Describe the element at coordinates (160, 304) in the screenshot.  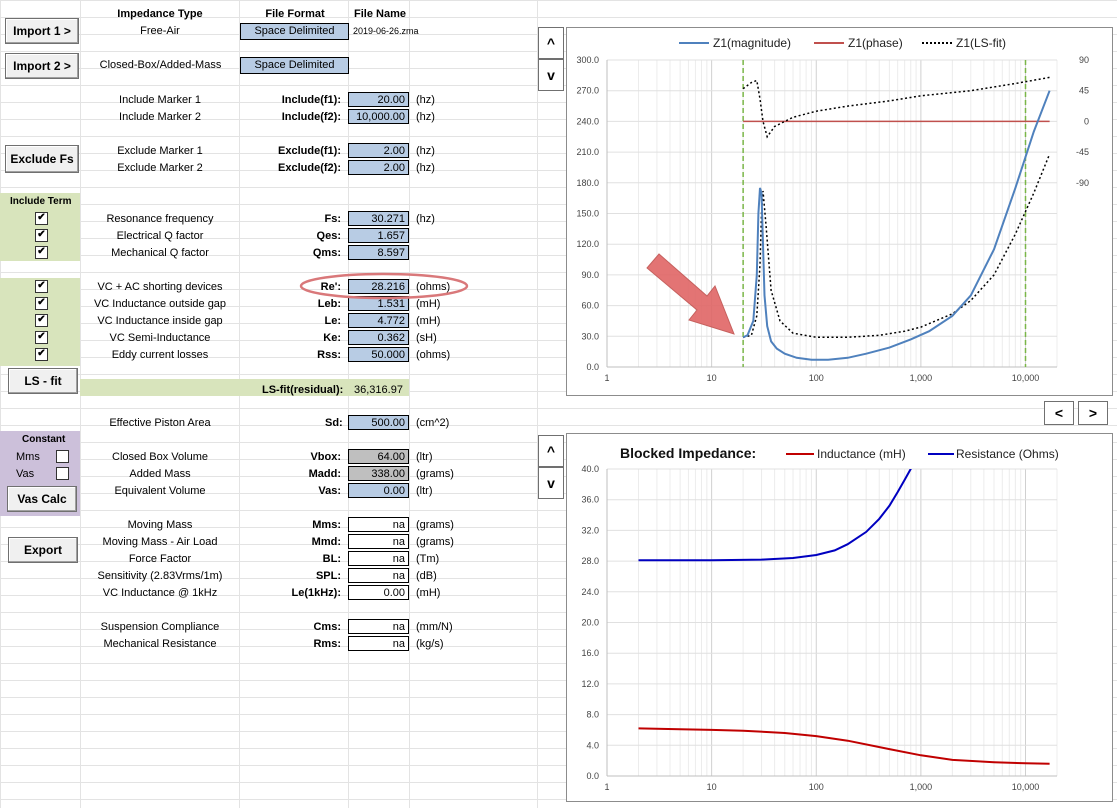
I see `param-label: VC Inductance outside gap` at that location.